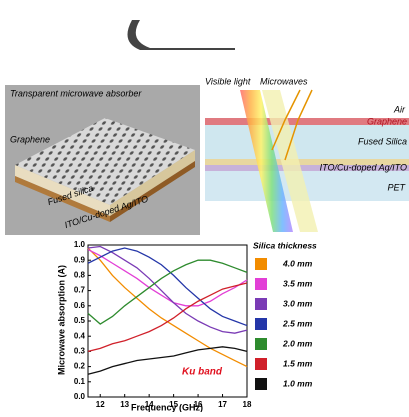 This screenshot has width=409, height=417. I want to click on y-tick-label: 1.0, so click(80, 244).